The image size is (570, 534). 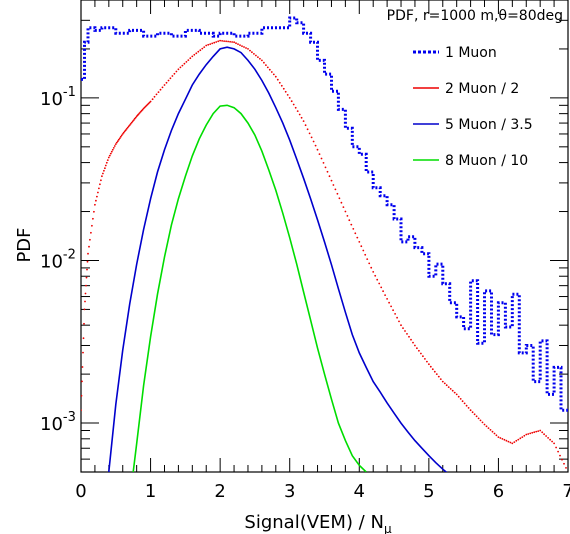 What do you see at coordinates (482, 89) in the screenshot?
I see `legend-label-2: 2 Muon / 2` at bounding box center [482, 89].